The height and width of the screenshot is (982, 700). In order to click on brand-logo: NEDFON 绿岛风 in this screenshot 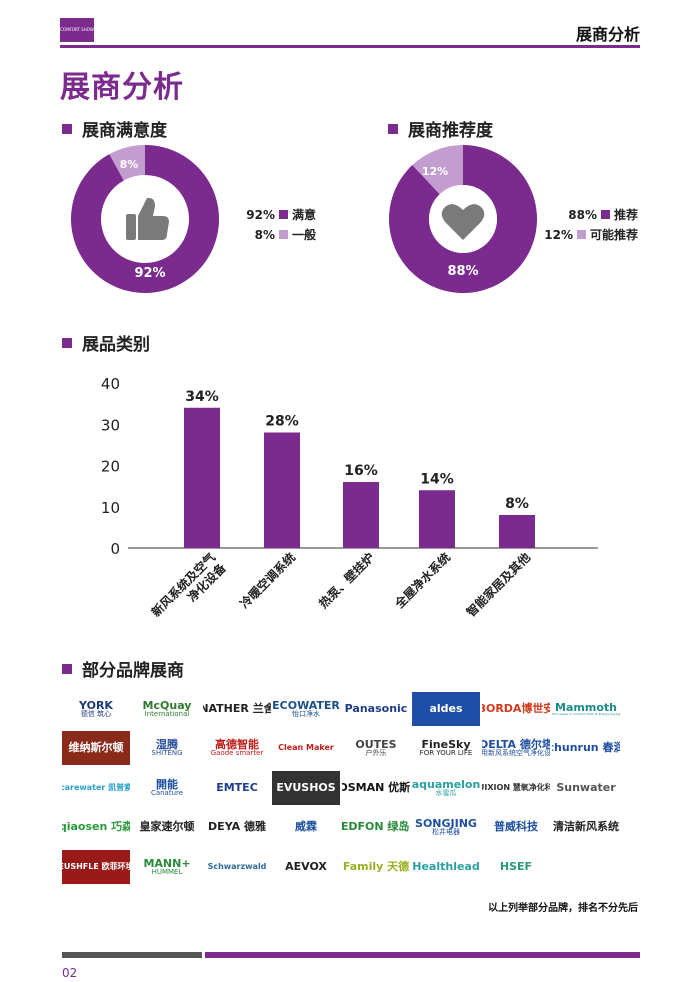, I will do `click(376, 827)`.